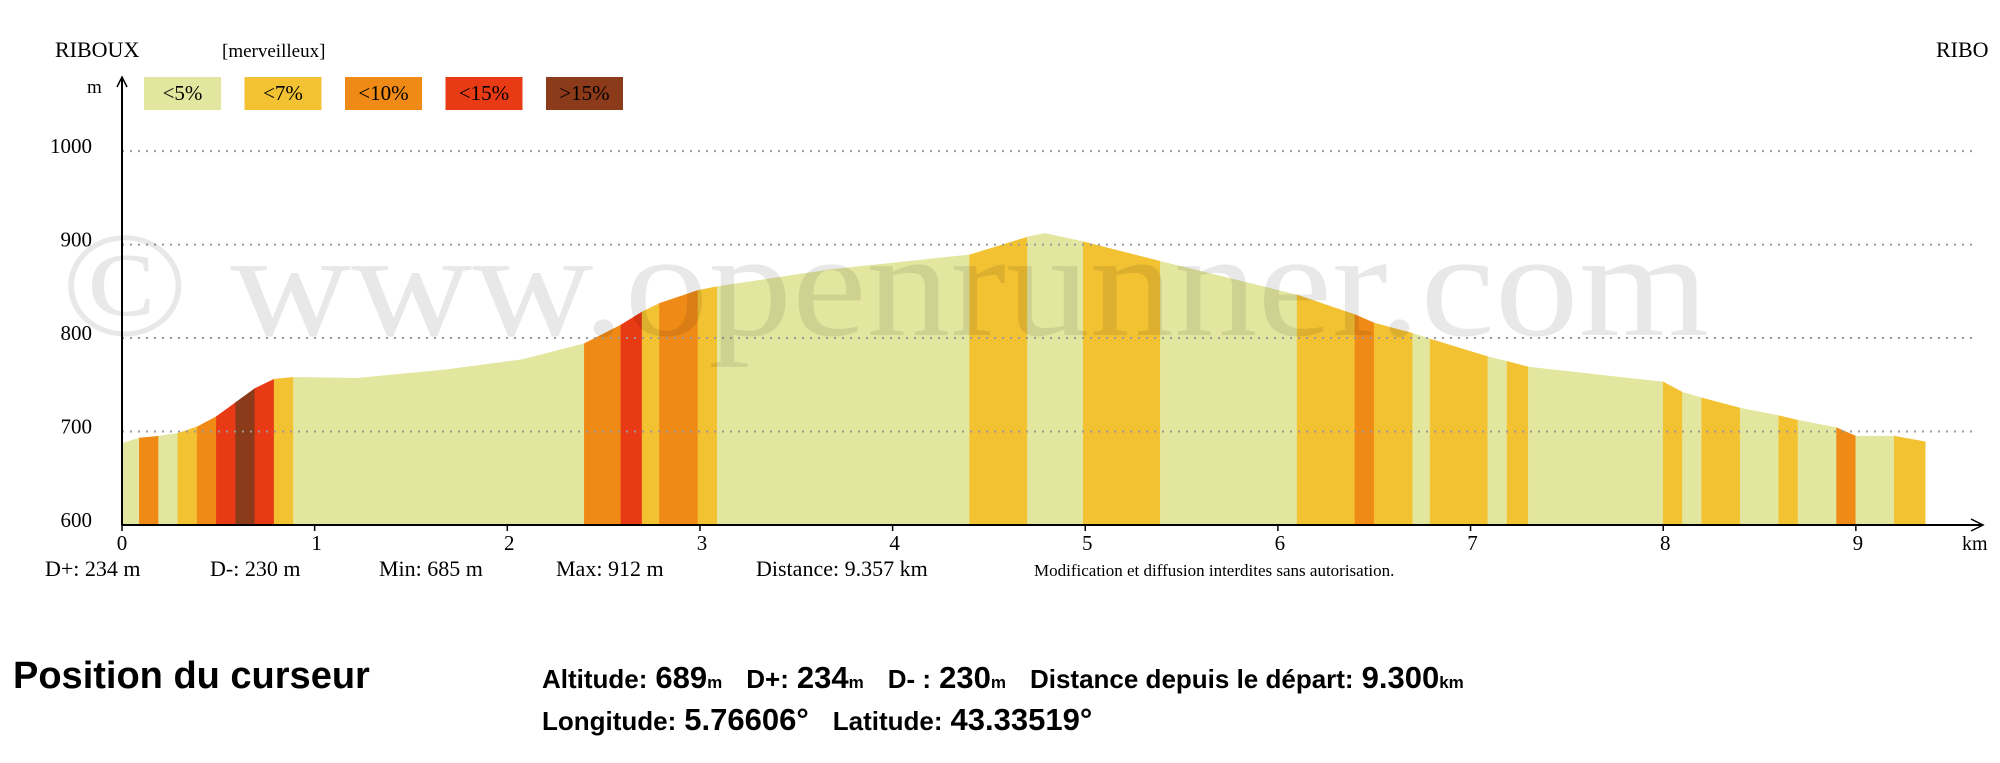 Image resolution: width=2000 pixels, height=763 pixels. What do you see at coordinates (681, 677) in the screenshot?
I see `field-value: 689` at bounding box center [681, 677].